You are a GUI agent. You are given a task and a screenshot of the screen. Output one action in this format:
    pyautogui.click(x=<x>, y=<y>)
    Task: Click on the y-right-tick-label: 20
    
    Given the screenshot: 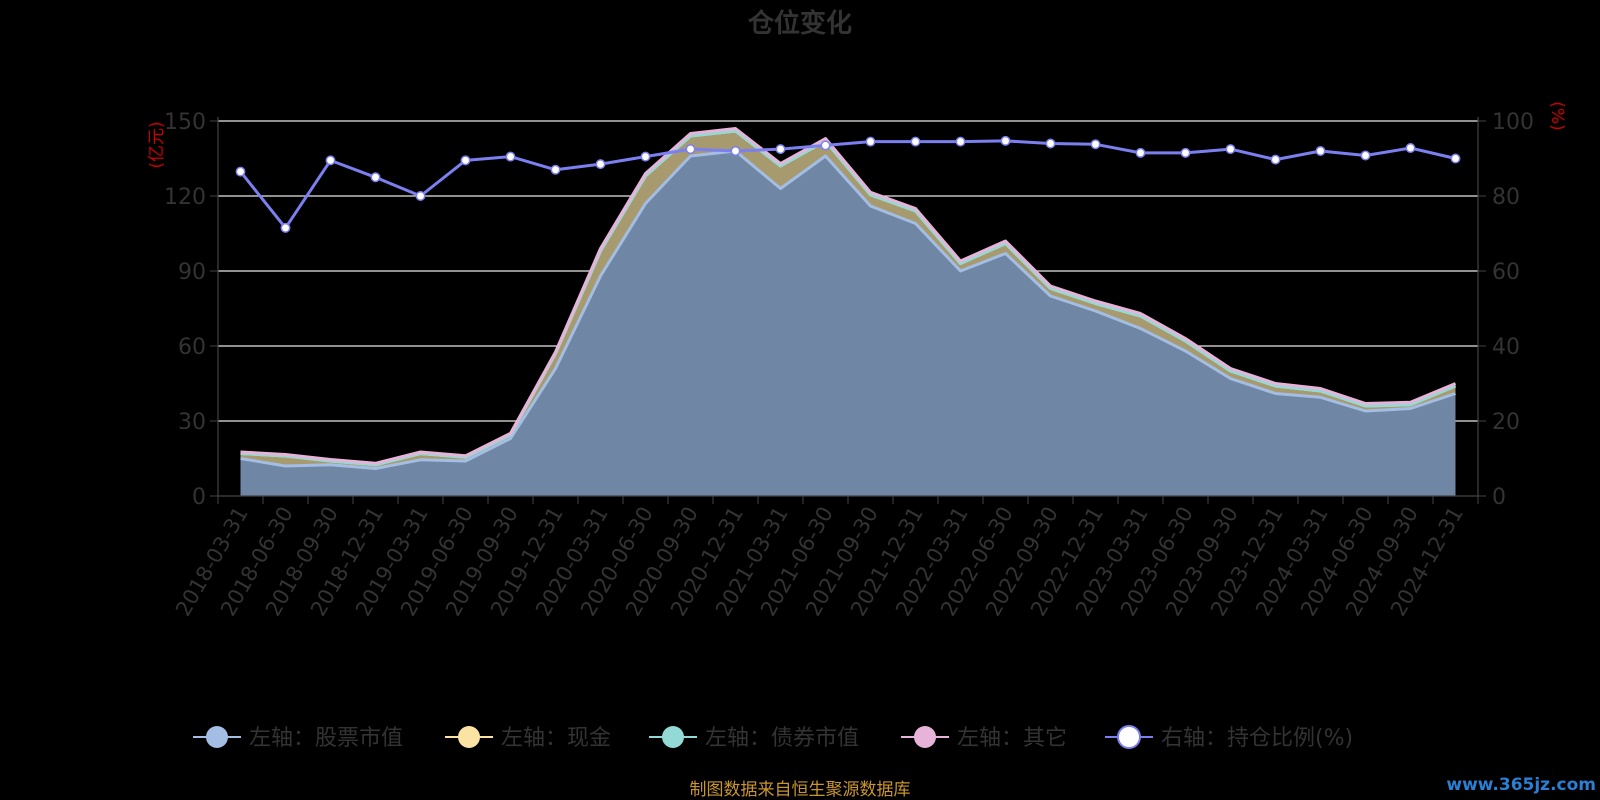 What is the action you would take?
    pyautogui.click(x=1506, y=422)
    